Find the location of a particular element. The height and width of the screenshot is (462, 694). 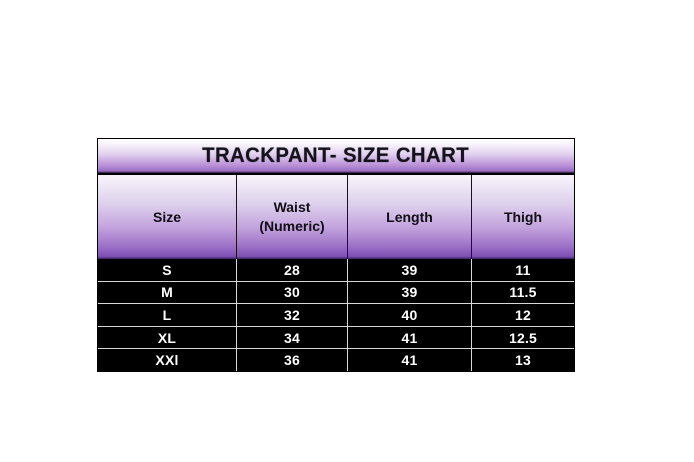

table-row: M 30 39 11.5 is located at coordinates (336, 293).